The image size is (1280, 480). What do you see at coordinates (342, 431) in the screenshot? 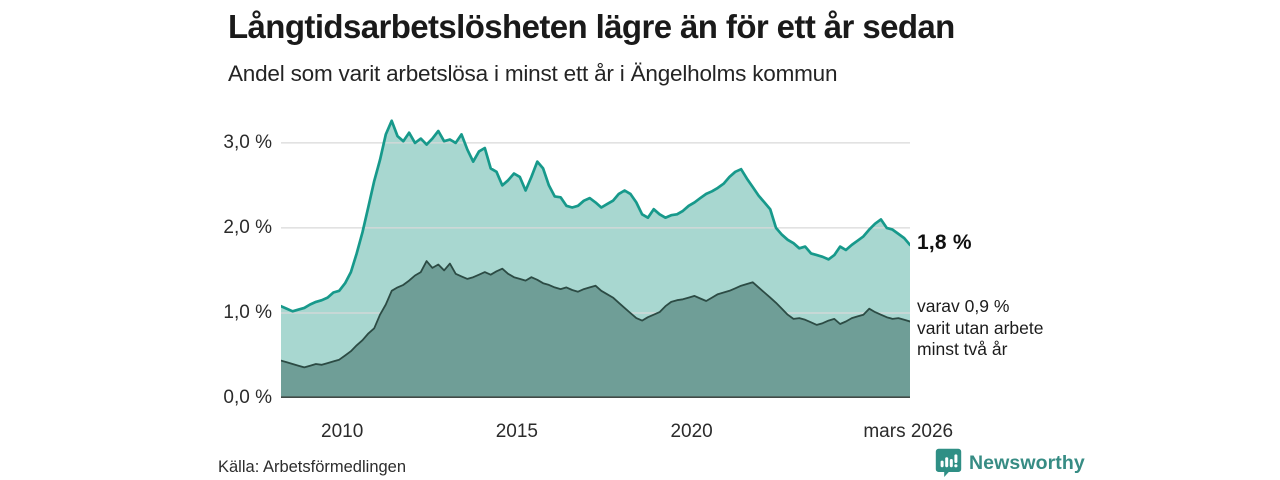
I see `x-axis-tick-label: 2010` at bounding box center [342, 431].